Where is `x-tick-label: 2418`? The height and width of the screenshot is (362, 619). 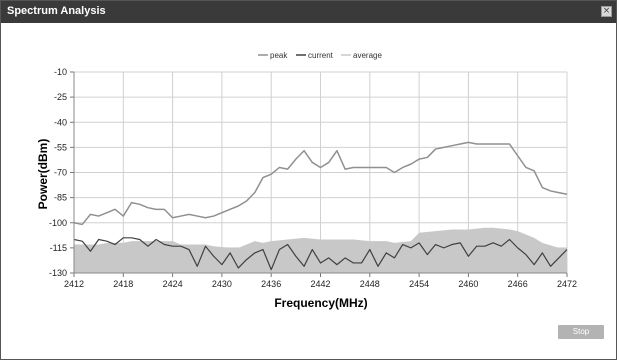
x-tick-label: 2418 is located at coordinates (123, 284).